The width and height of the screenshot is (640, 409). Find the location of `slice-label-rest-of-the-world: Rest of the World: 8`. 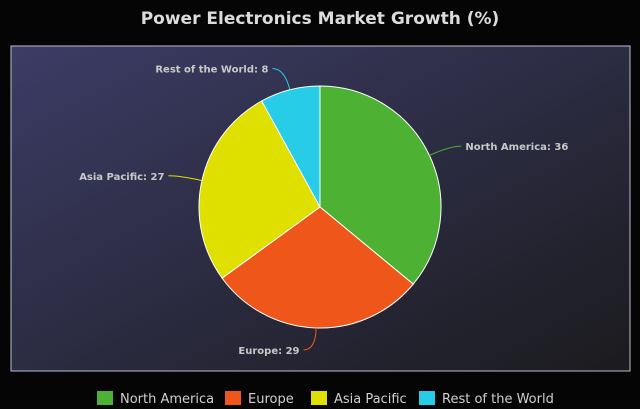

slice-label-rest-of-the-world: Rest of the World: 8 is located at coordinates (211, 69).